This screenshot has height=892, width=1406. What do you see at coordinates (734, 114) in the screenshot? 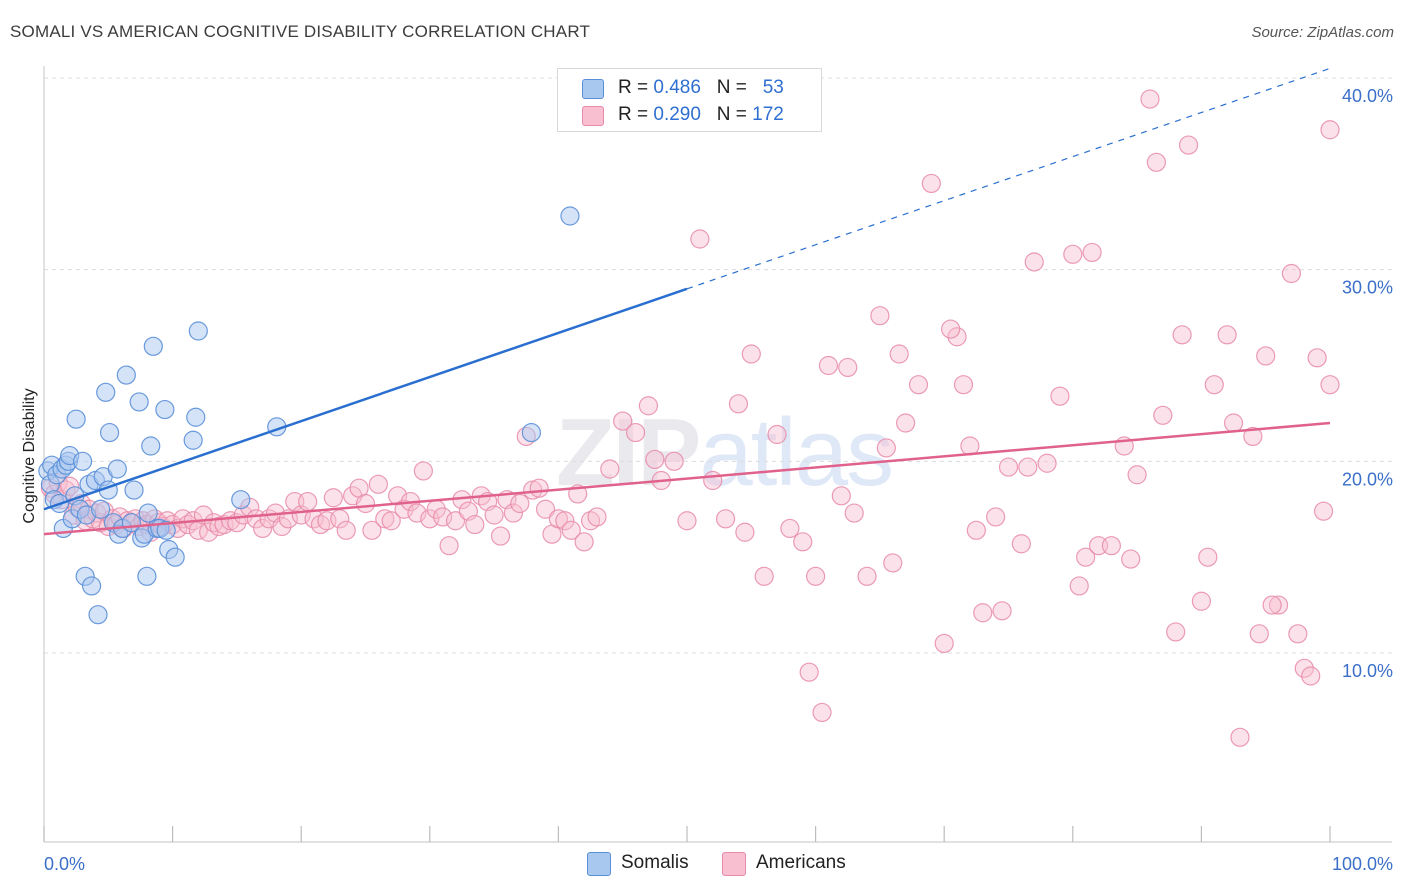
I see `american-n-label: N =` at bounding box center [734, 114].